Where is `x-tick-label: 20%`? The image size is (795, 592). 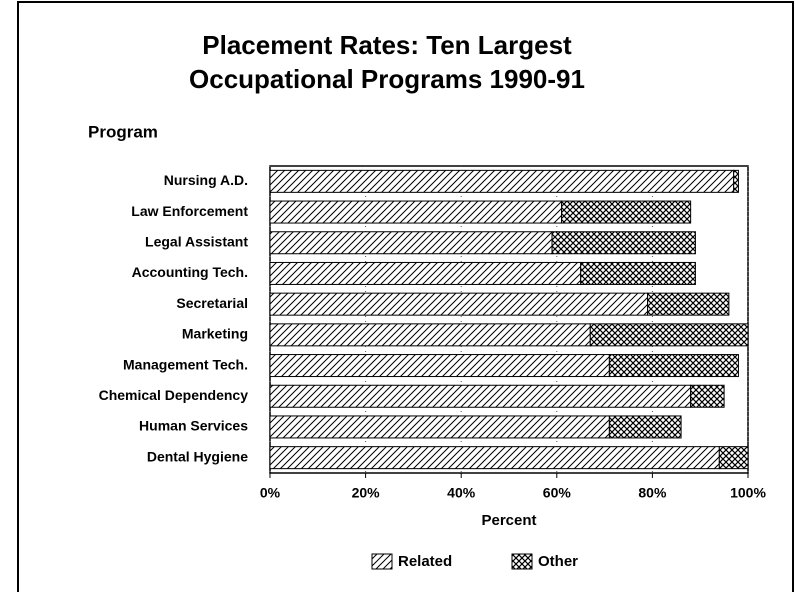 x-tick-label: 20% is located at coordinates (366, 493).